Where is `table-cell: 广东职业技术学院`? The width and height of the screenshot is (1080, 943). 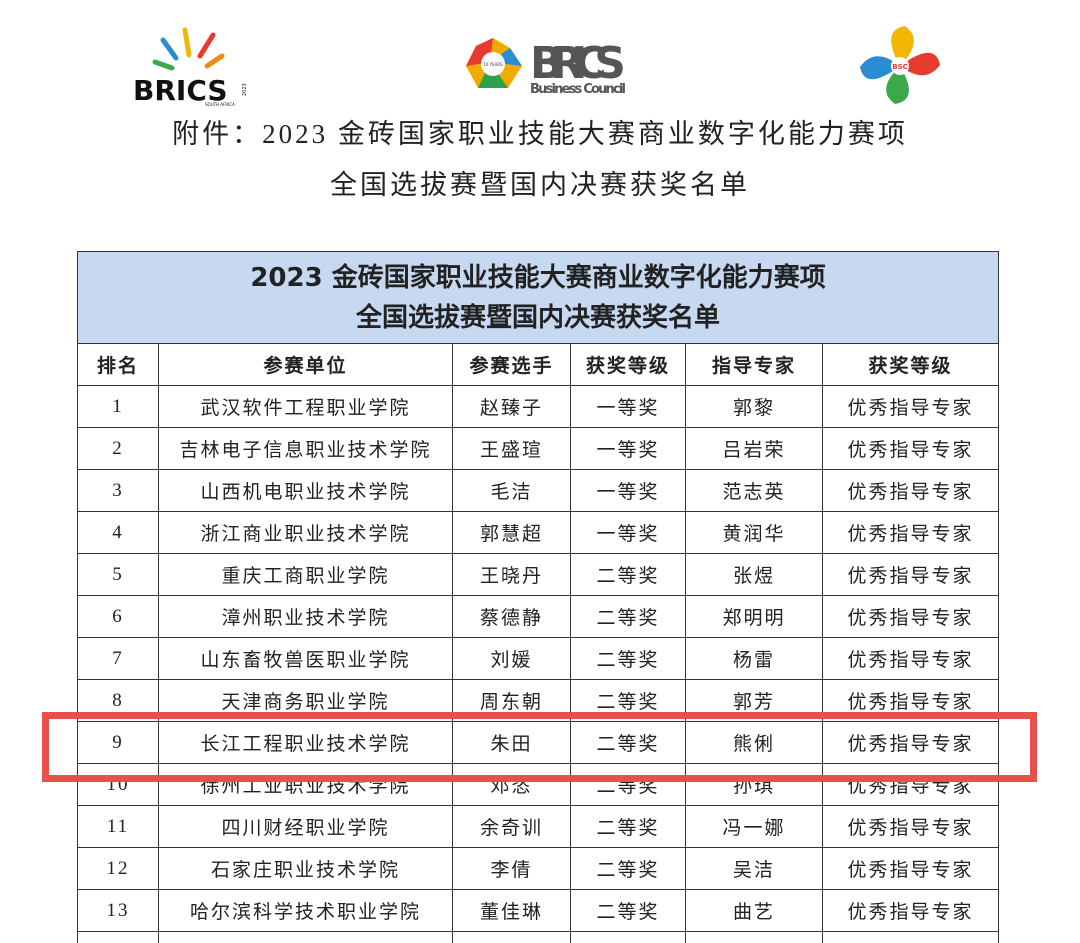
table-cell: 广东职业技术学院 is located at coordinates (305, 937).